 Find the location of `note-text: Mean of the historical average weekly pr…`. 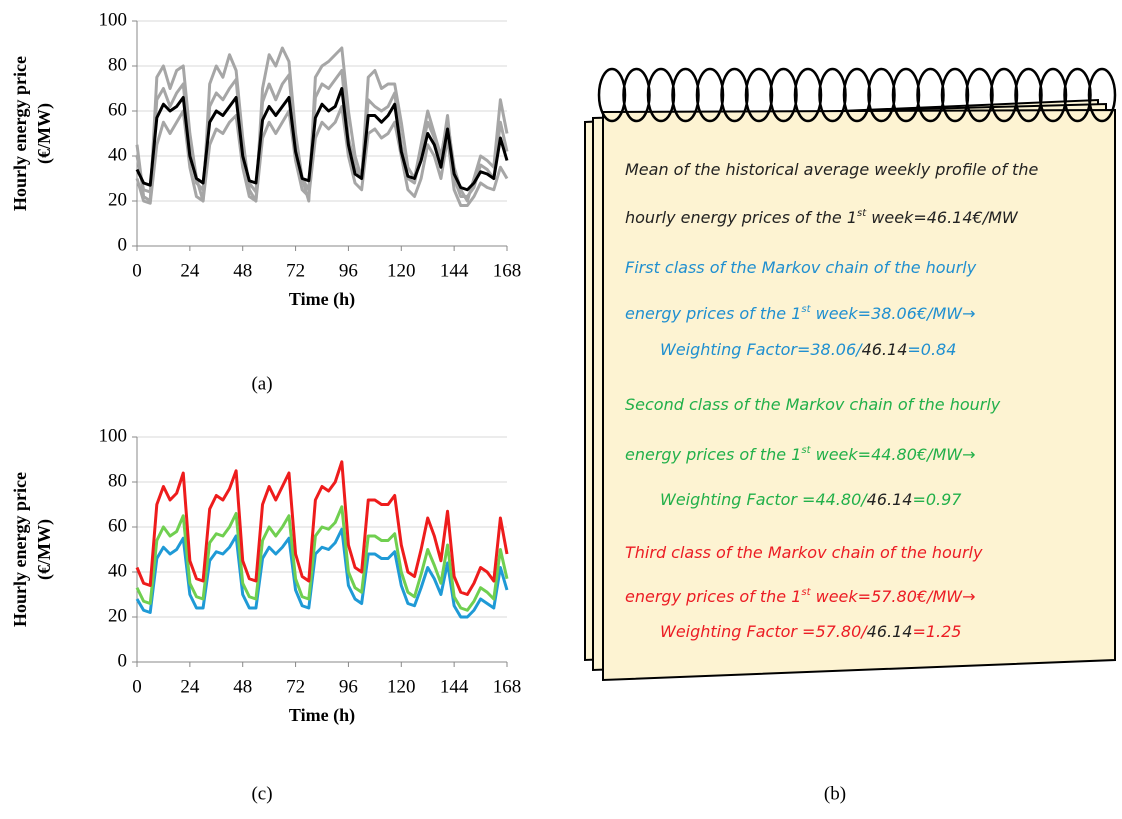

note-text: Mean of the historical average weekly pr… is located at coordinates (831, 169).